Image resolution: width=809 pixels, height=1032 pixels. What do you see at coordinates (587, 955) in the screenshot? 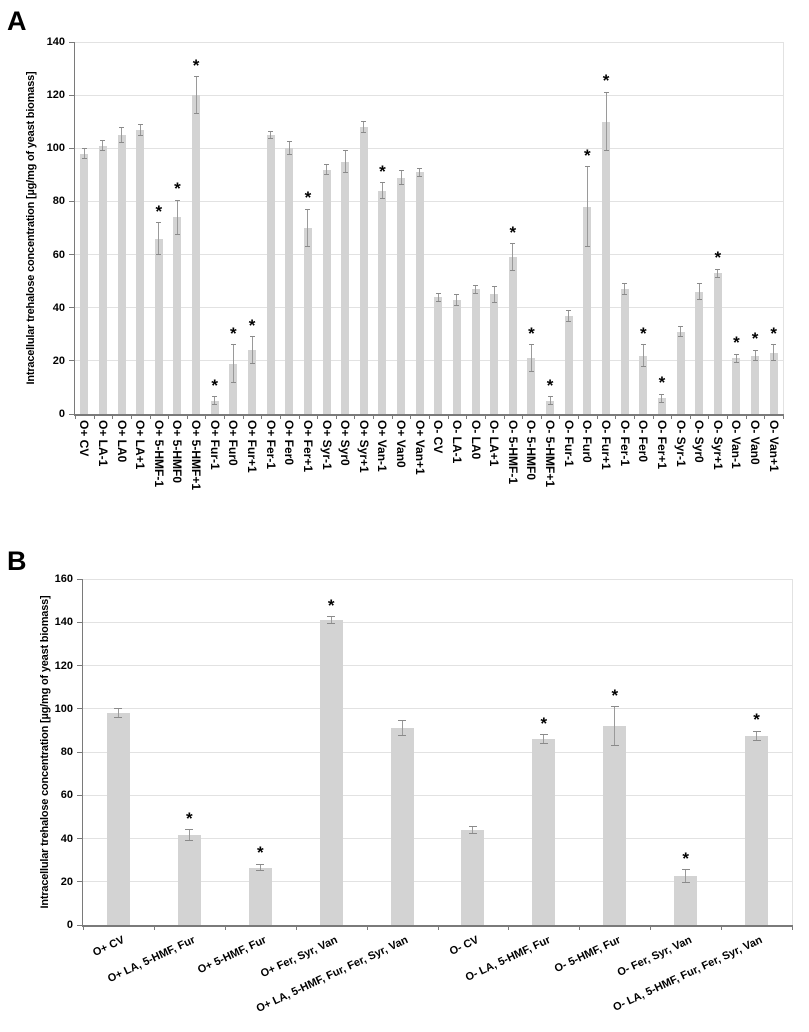
I see `x-tick-label: O- 5-HMF, Fur` at bounding box center [587, 955].